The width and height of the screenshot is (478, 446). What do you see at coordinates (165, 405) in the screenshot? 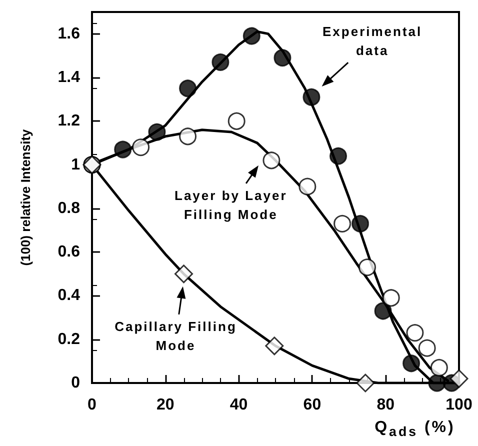
I see `x-tick-label: 20` at bounding box center [165, 405].